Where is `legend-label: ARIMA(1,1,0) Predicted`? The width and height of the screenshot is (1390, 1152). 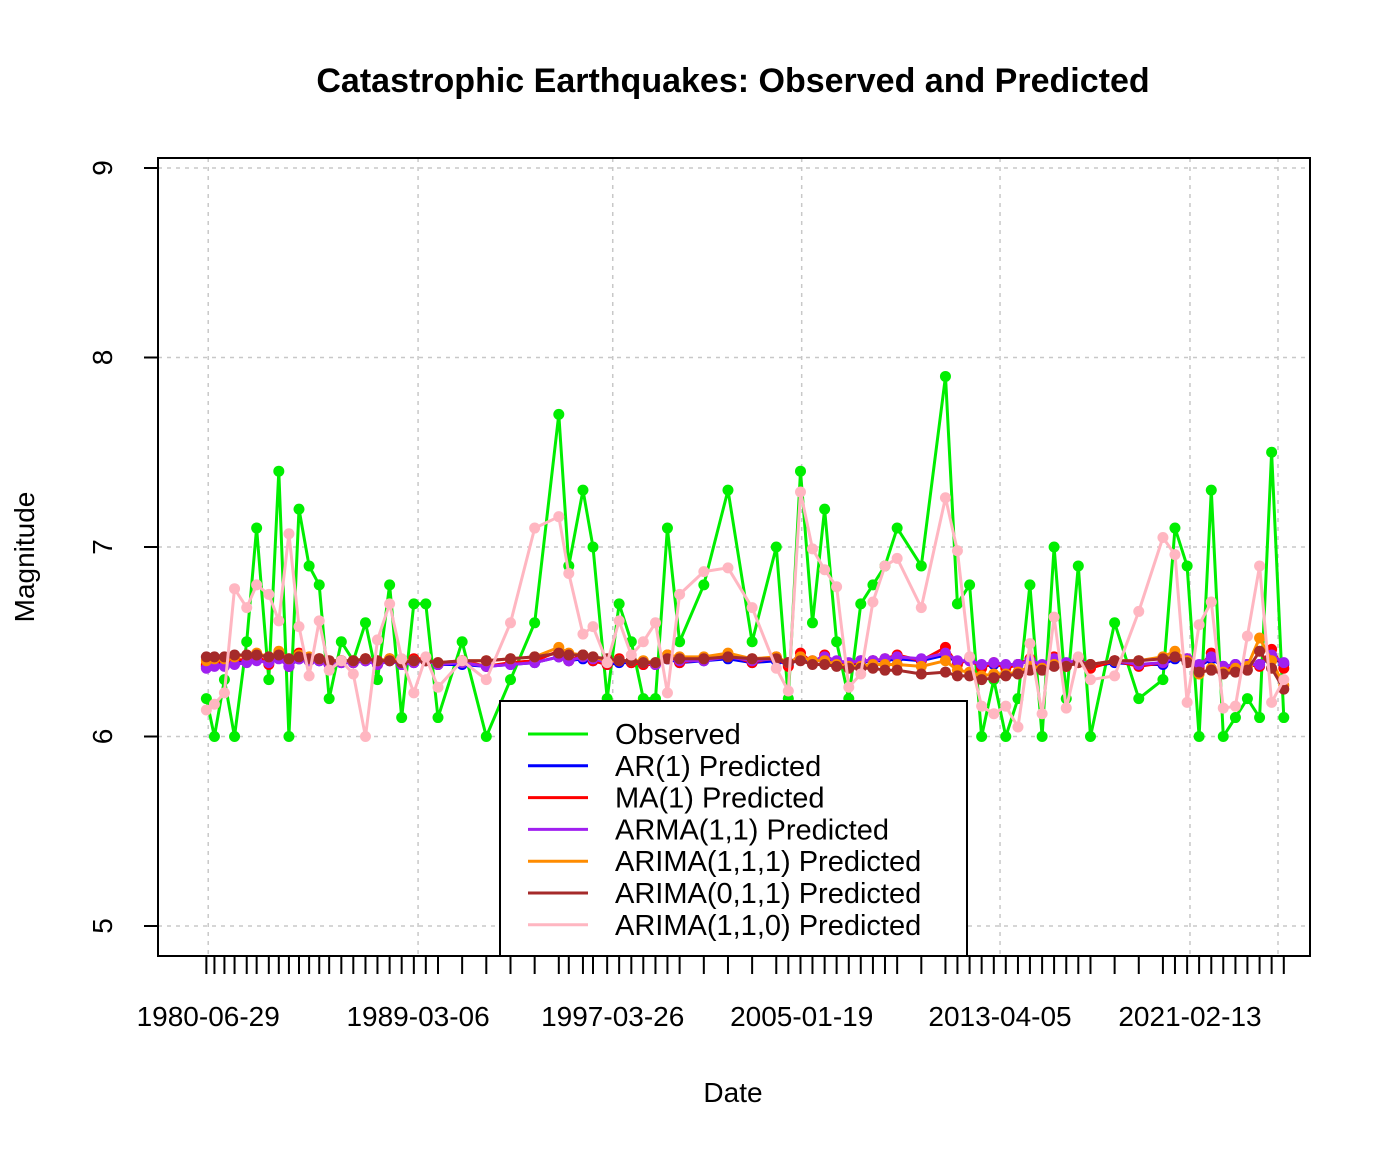 legend-label: ARIMA(1,1,0) Predicted is located at coordinates (768, 926).